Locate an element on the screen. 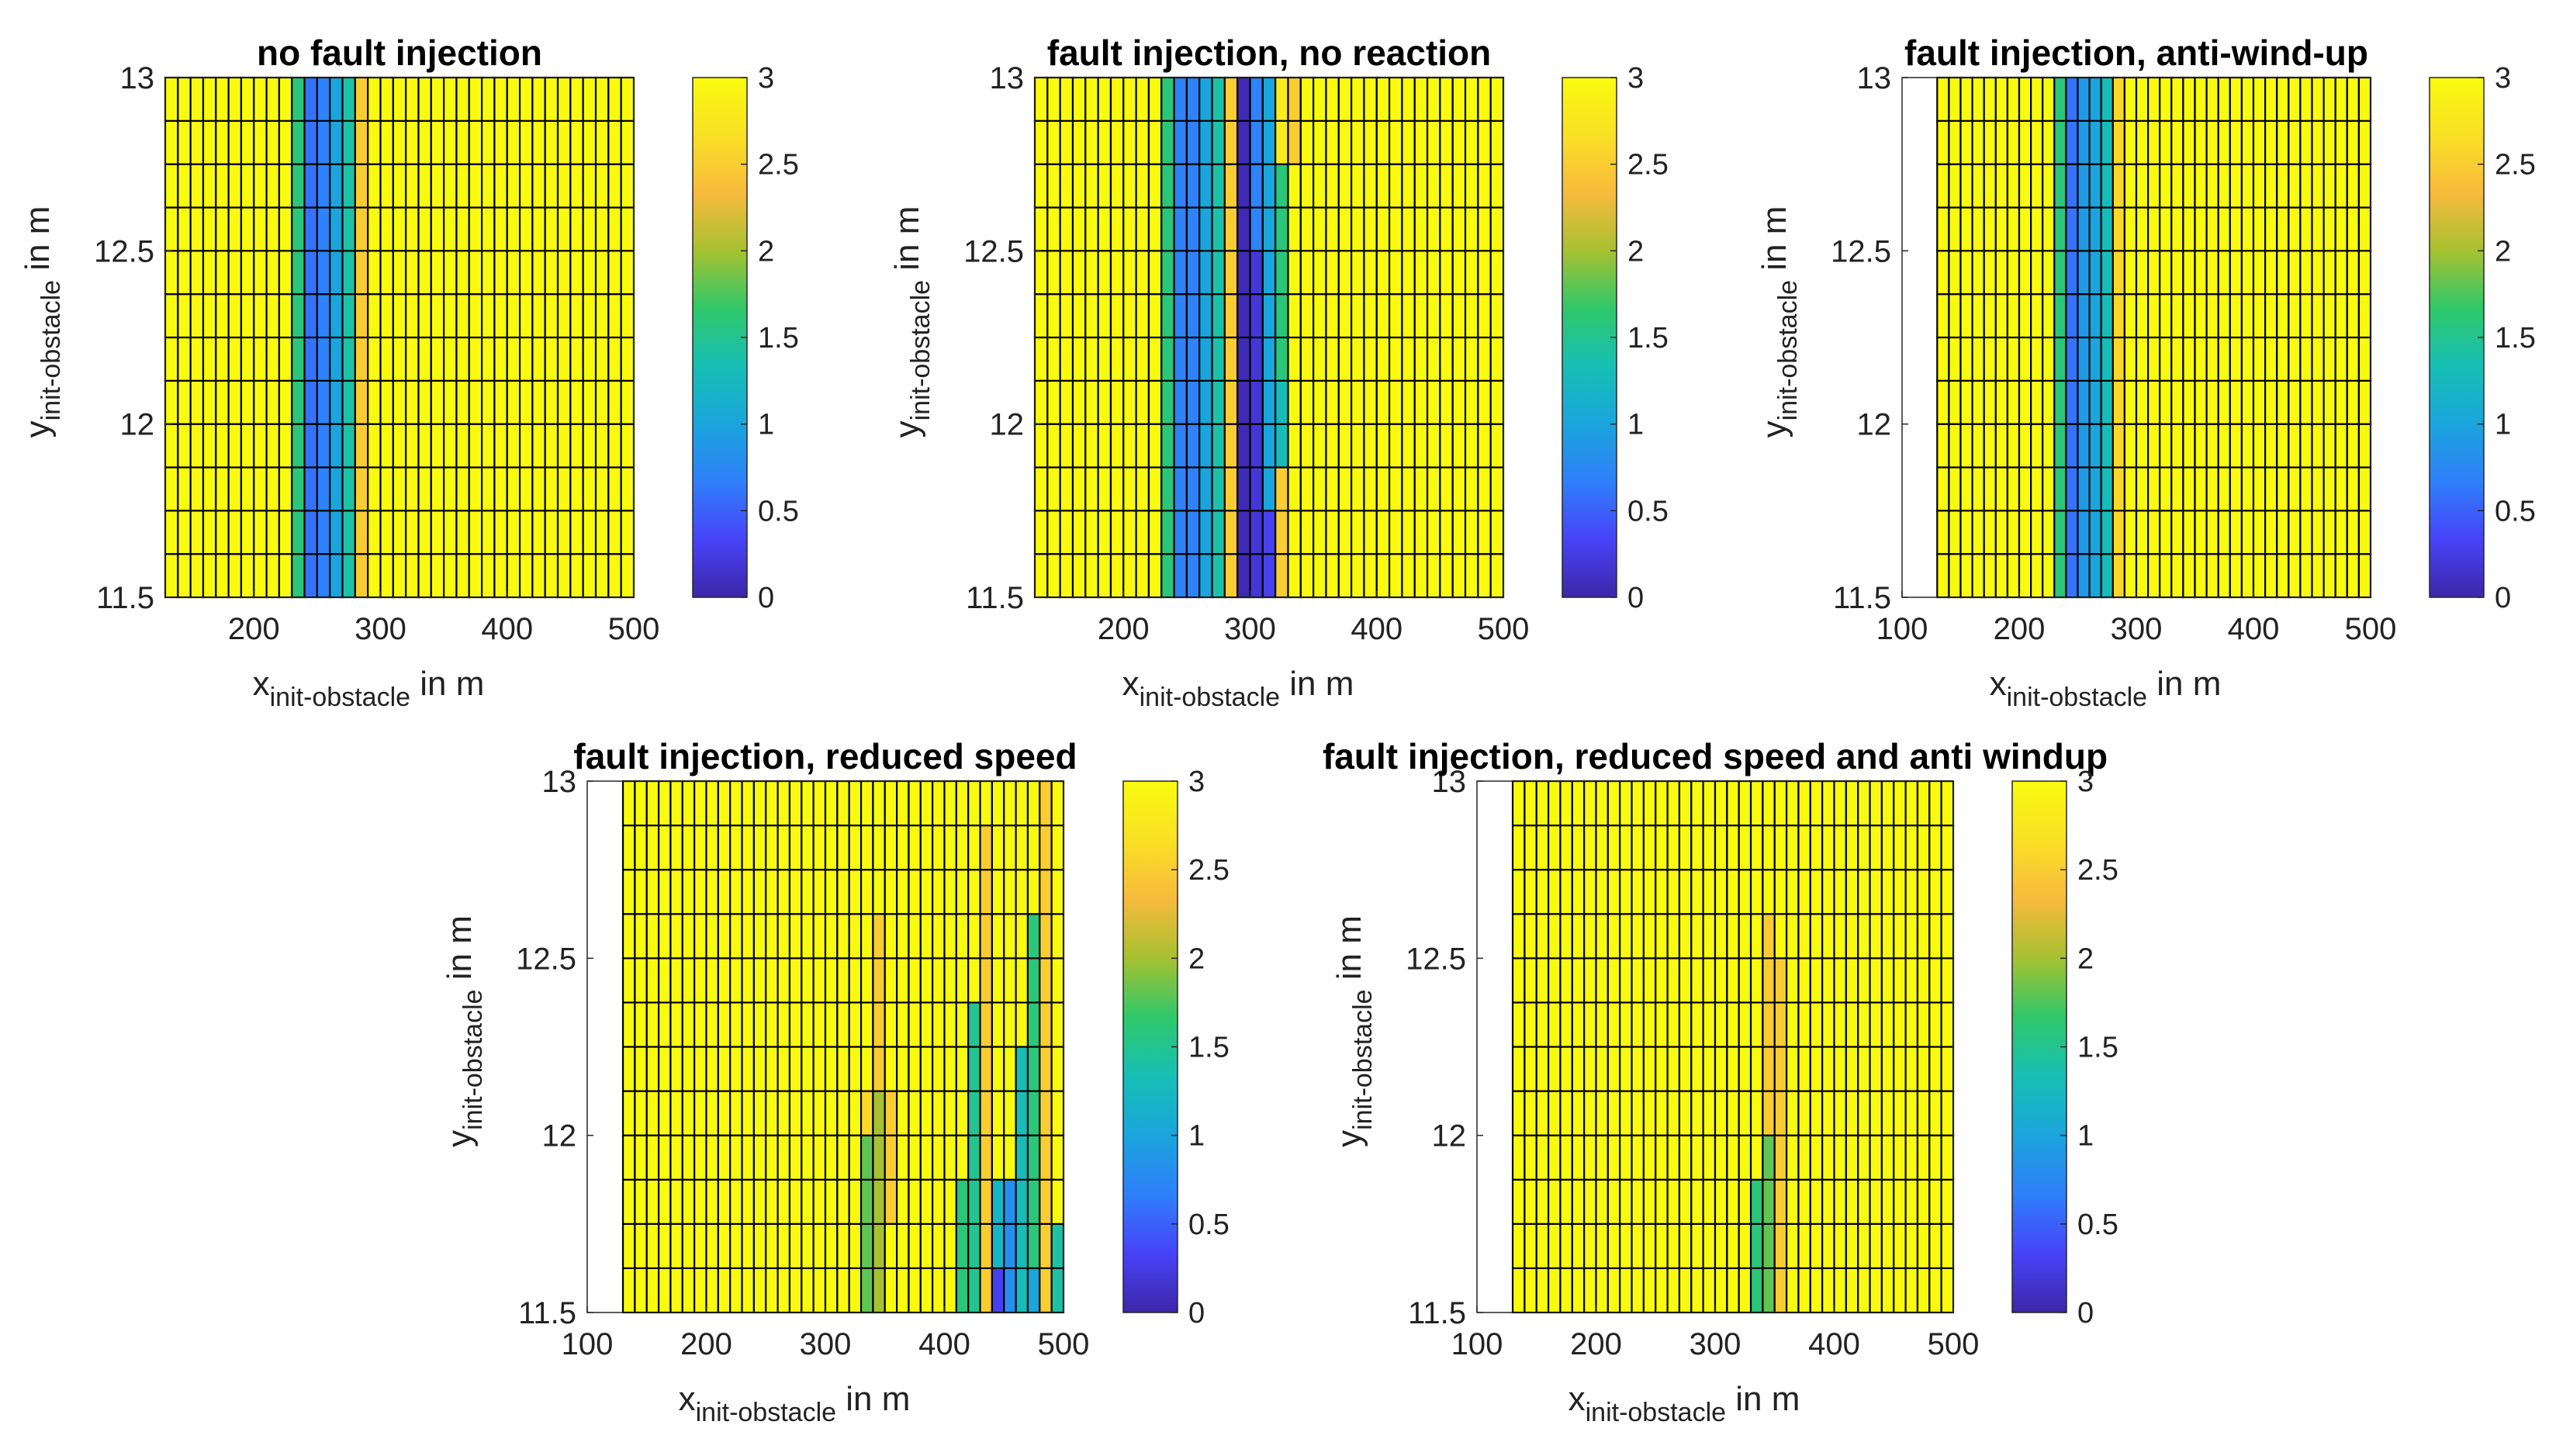  heatmap-cells is located at coordinates (2154, 337).